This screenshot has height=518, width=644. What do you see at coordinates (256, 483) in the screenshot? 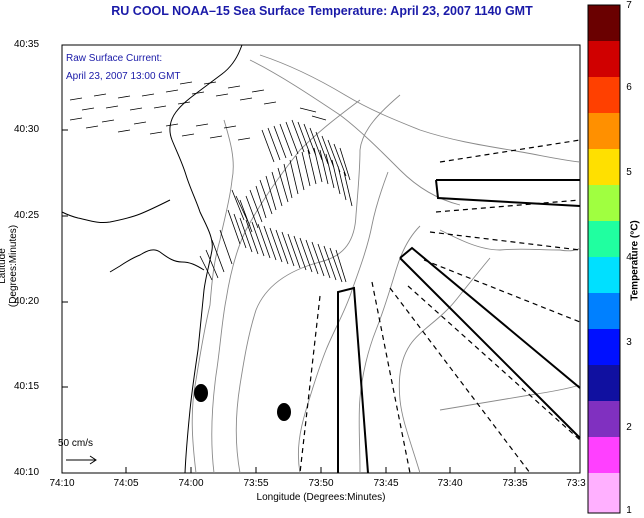
I see `x-tick-label: 73:55` at bounding box center [256, 483].